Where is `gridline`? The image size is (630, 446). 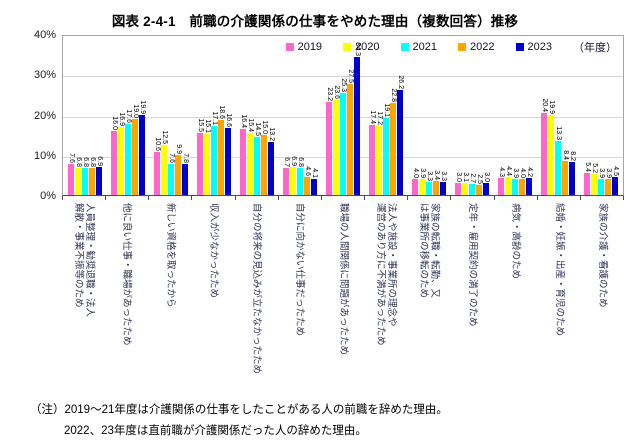
gridline is located at coordinates (343, 77).